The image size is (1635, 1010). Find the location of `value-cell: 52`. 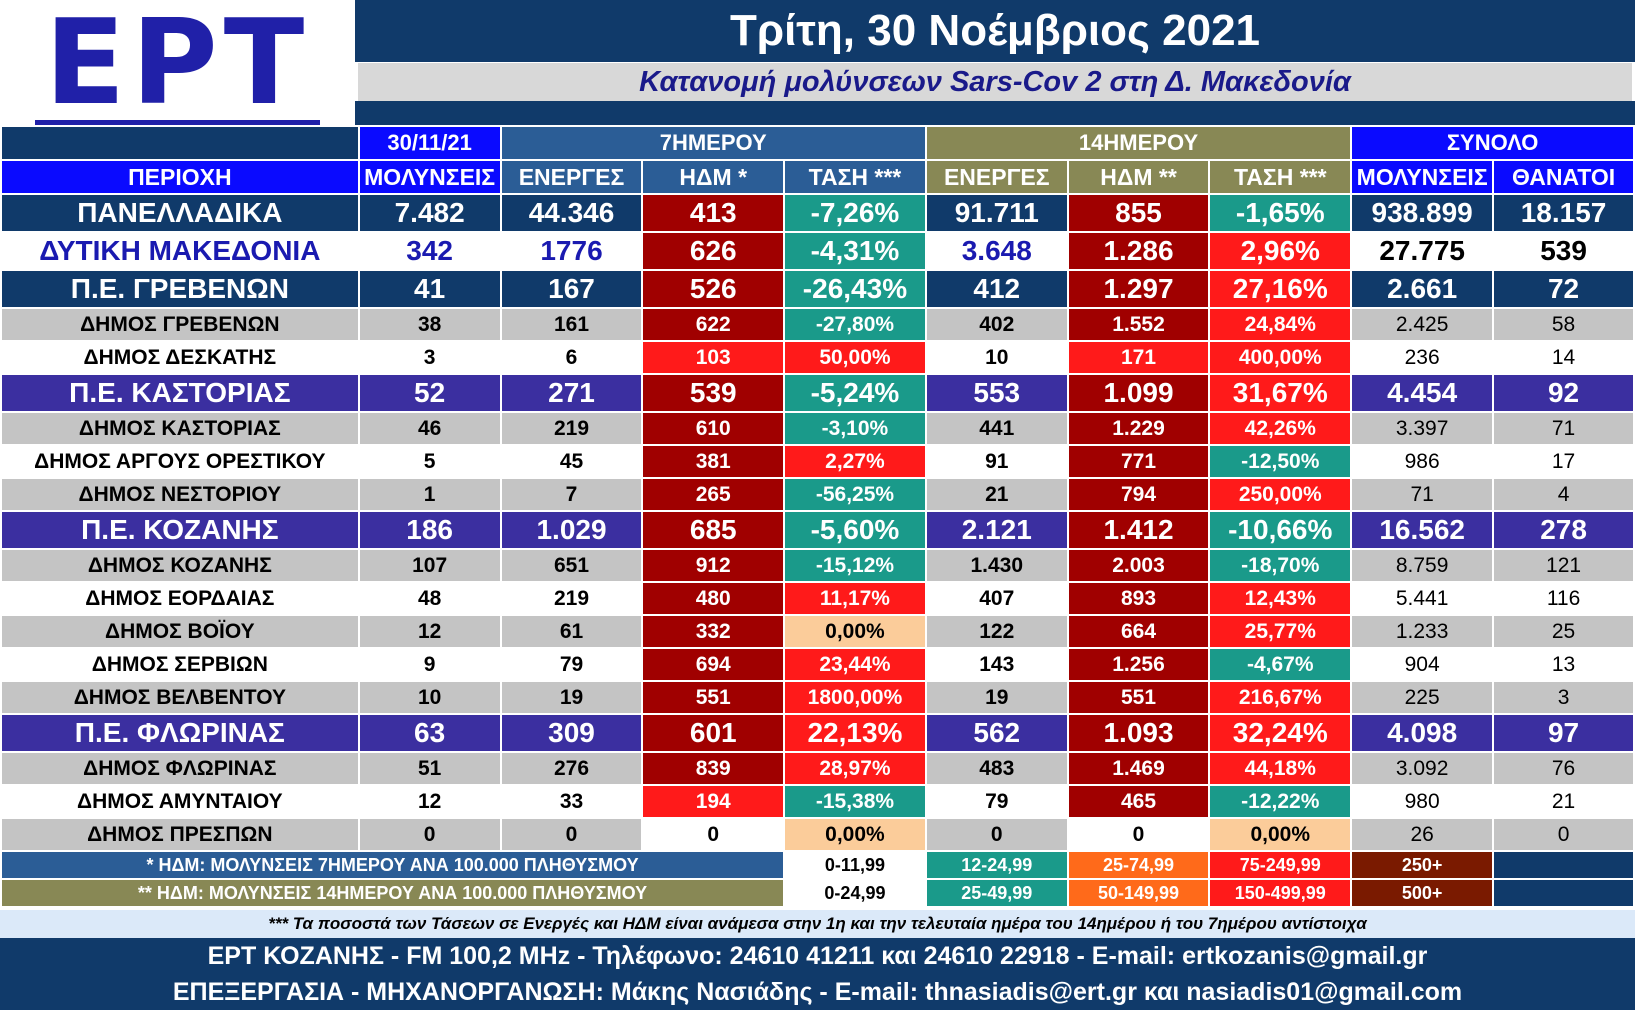

value-cell: 52 is located at coordinates (429, 393).